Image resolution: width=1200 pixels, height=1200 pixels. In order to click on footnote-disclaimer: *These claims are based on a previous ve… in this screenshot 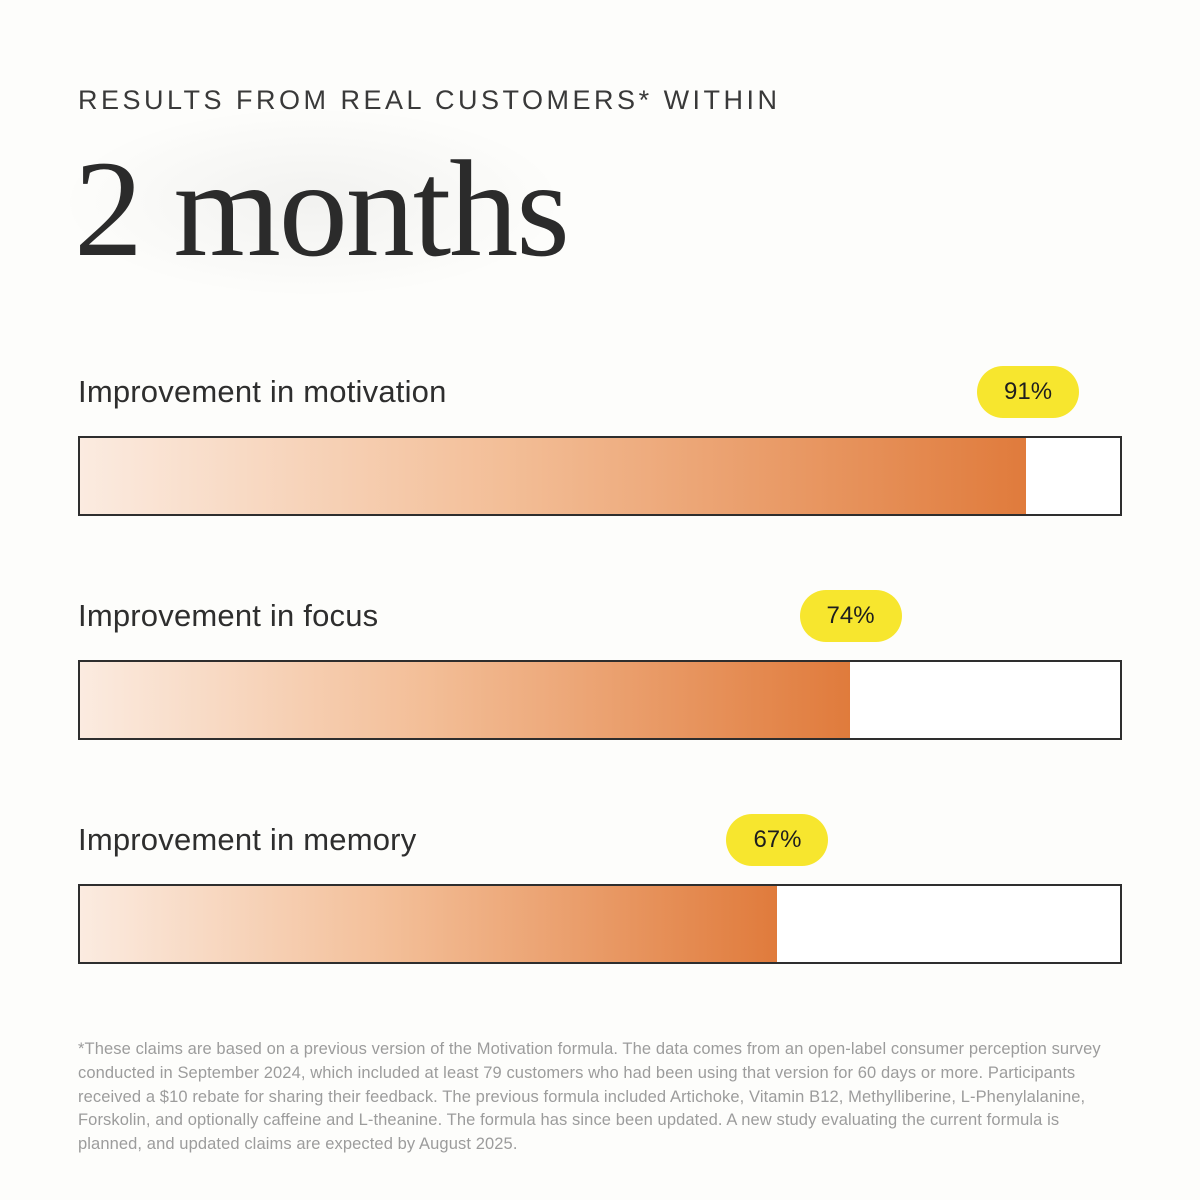, I will do `click(589, 1096)`.